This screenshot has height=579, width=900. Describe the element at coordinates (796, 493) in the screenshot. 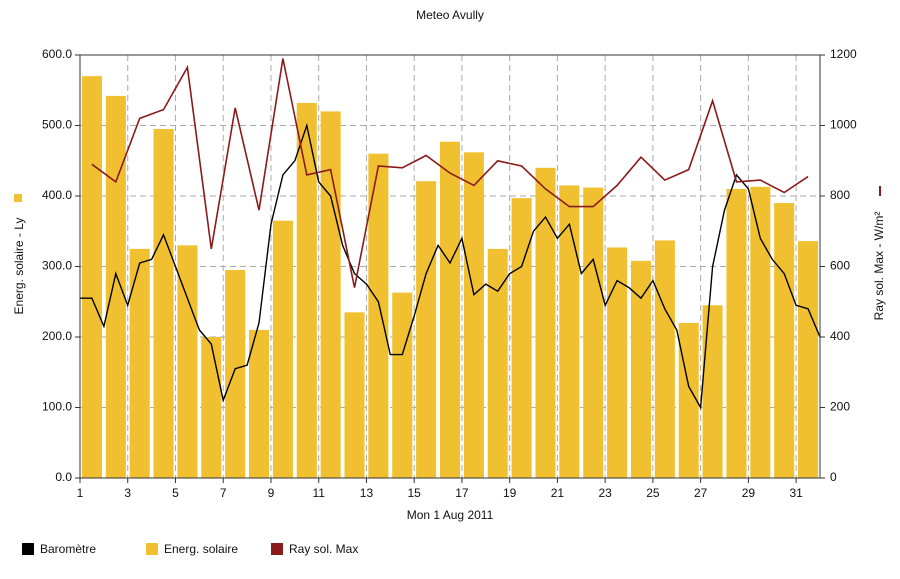

I see `x-tick-label: 31` at that location.